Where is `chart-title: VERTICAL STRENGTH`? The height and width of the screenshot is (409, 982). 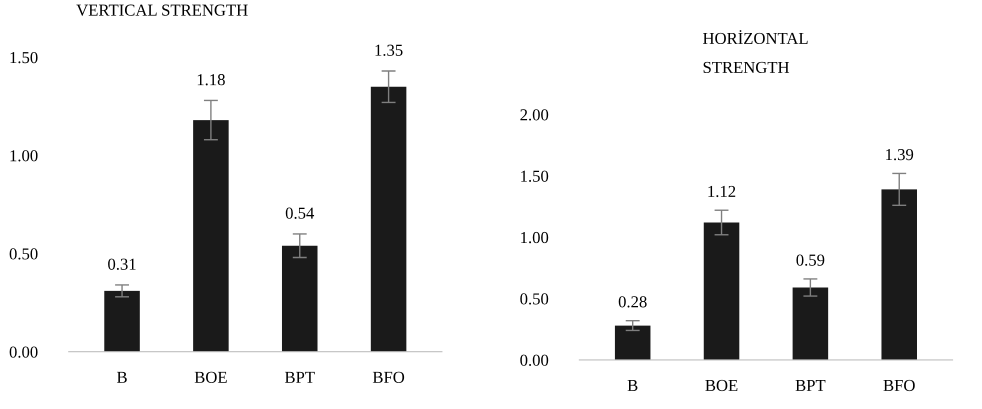
chart-title: VERTICAL STRENGTH is located at coordinates (162, 10).